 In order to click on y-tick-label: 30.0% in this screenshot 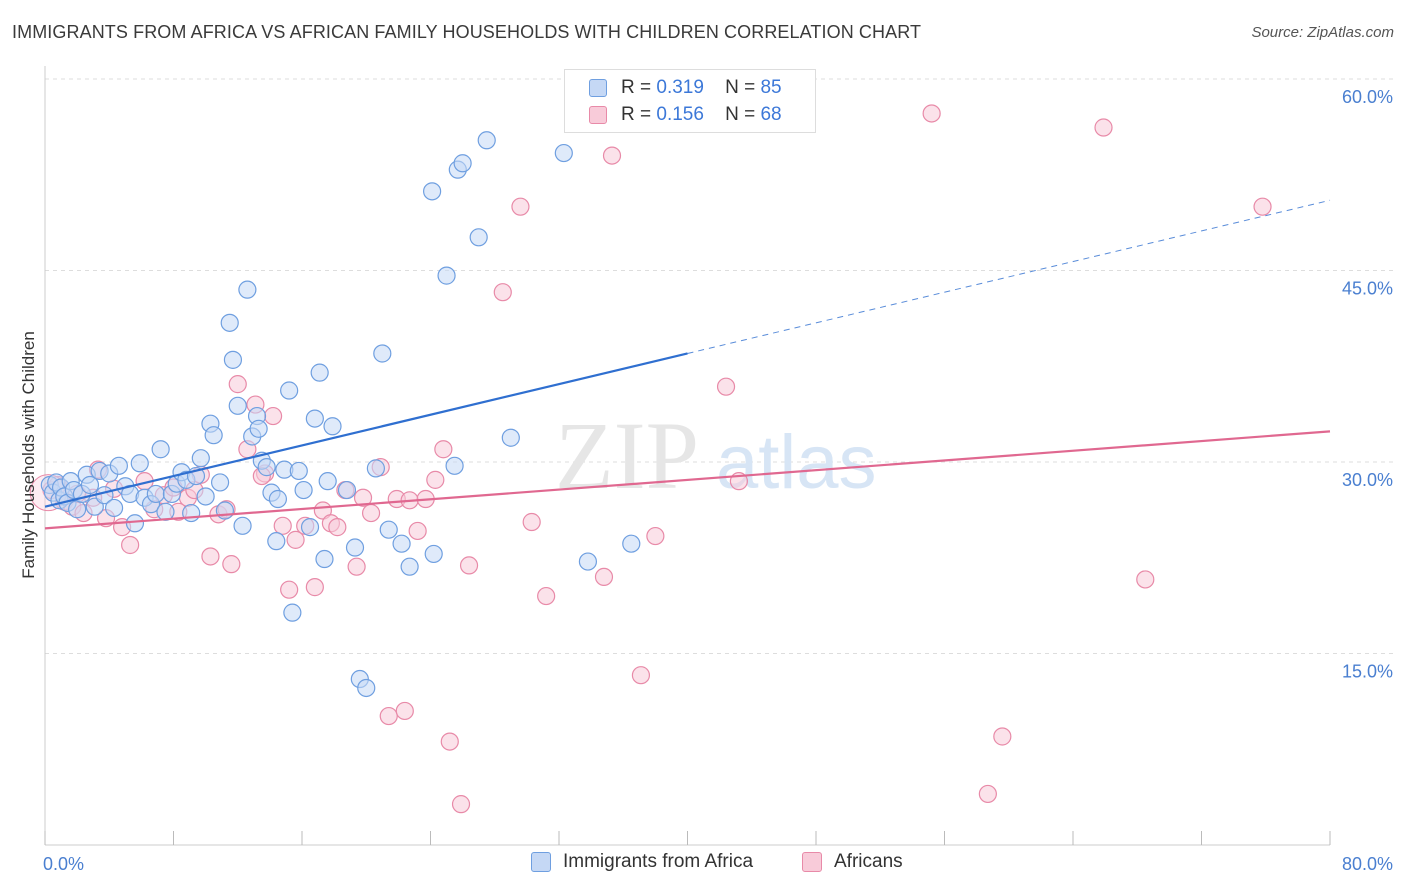, I will do `click(1367, 480)`.